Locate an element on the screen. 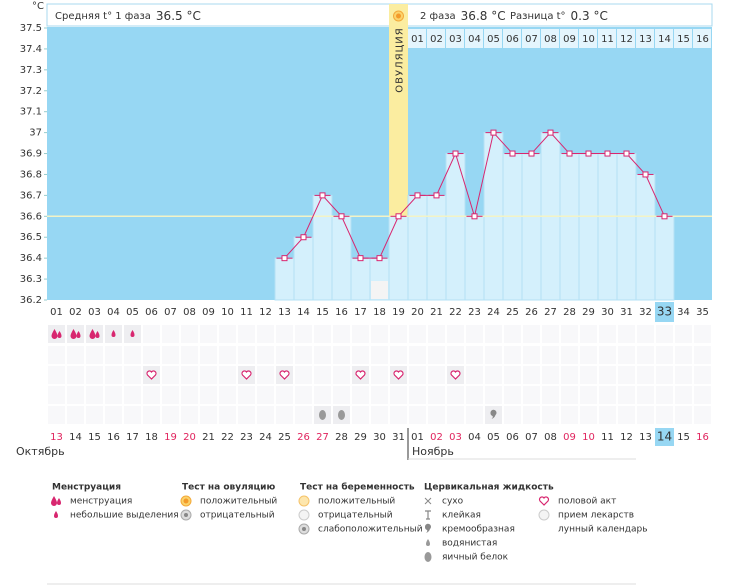 Image resolution: width=750 pixels, height=587 pixels. header-text: 36.5 °C is located at coordinates (178, 16).